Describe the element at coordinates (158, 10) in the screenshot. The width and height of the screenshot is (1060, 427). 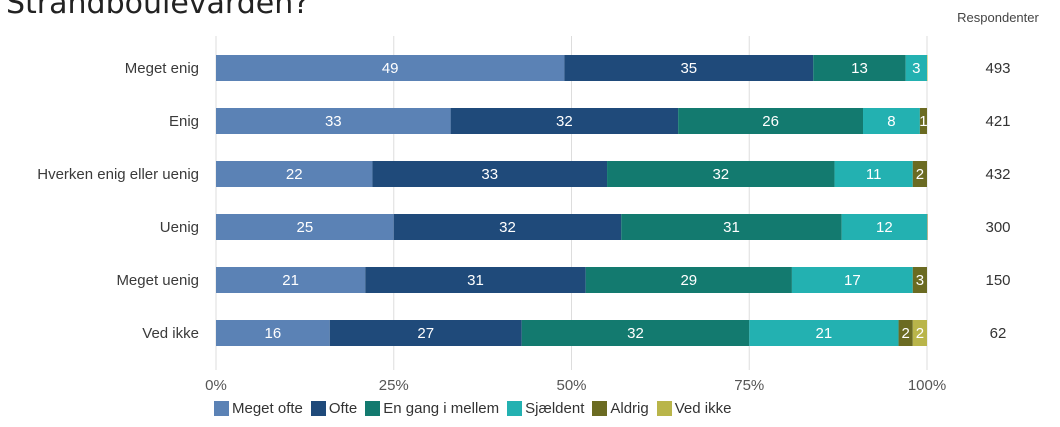
I see `chart-title: Strandboulevarden?` at that location.